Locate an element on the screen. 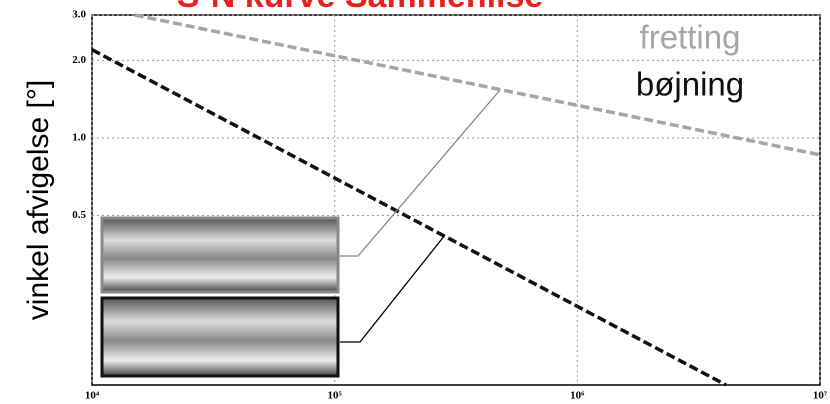  y-tick-label: 1.0 is located at coordinates (79, 137).